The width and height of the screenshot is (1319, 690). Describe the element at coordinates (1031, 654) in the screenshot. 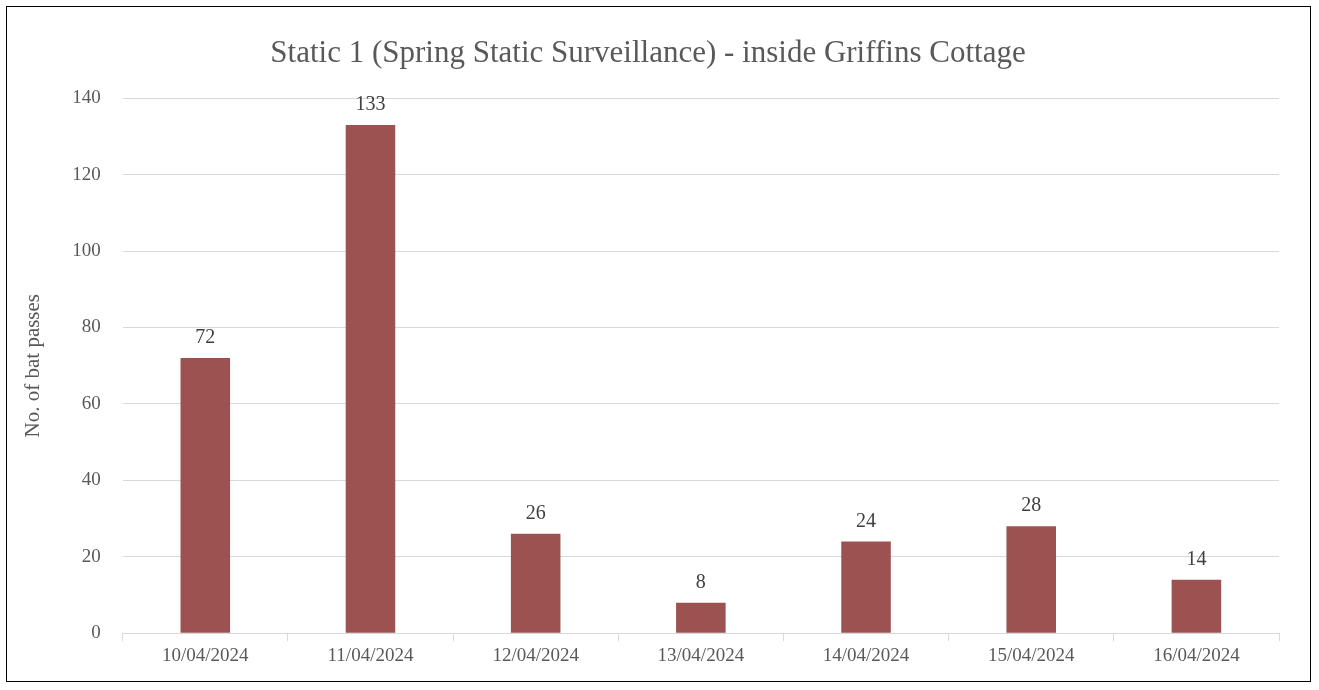

I see `x-tick-label: 15/04/2024` at that location.